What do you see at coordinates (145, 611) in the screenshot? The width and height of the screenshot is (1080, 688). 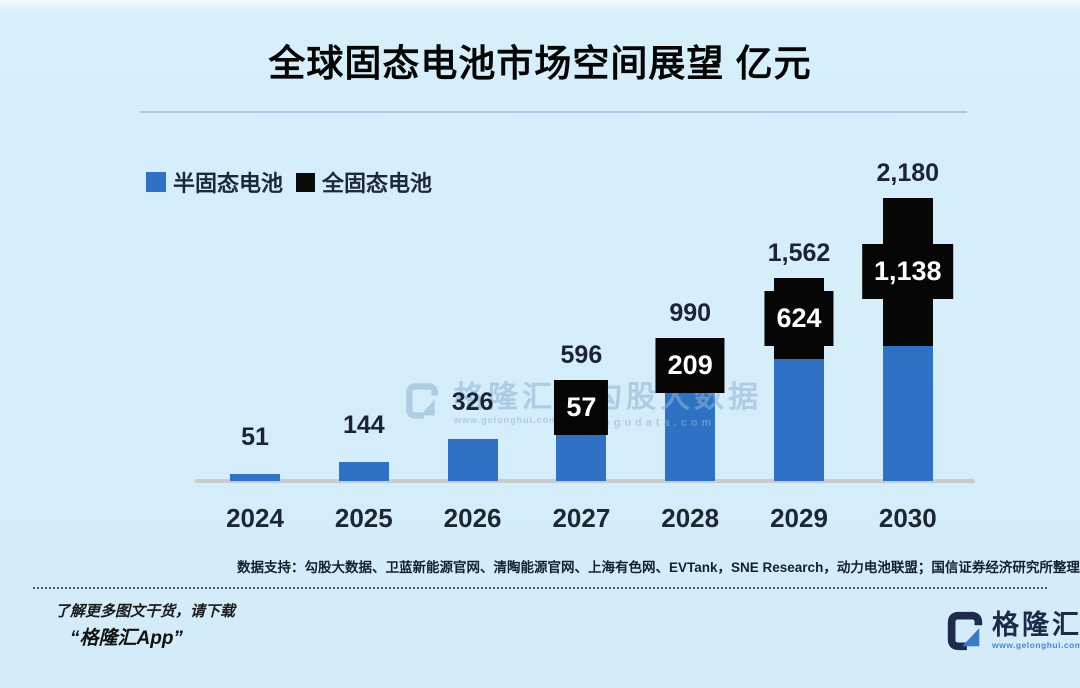 I see `promo-text: 了解更多图文干货，请下载` at bounding box center [145, 611].